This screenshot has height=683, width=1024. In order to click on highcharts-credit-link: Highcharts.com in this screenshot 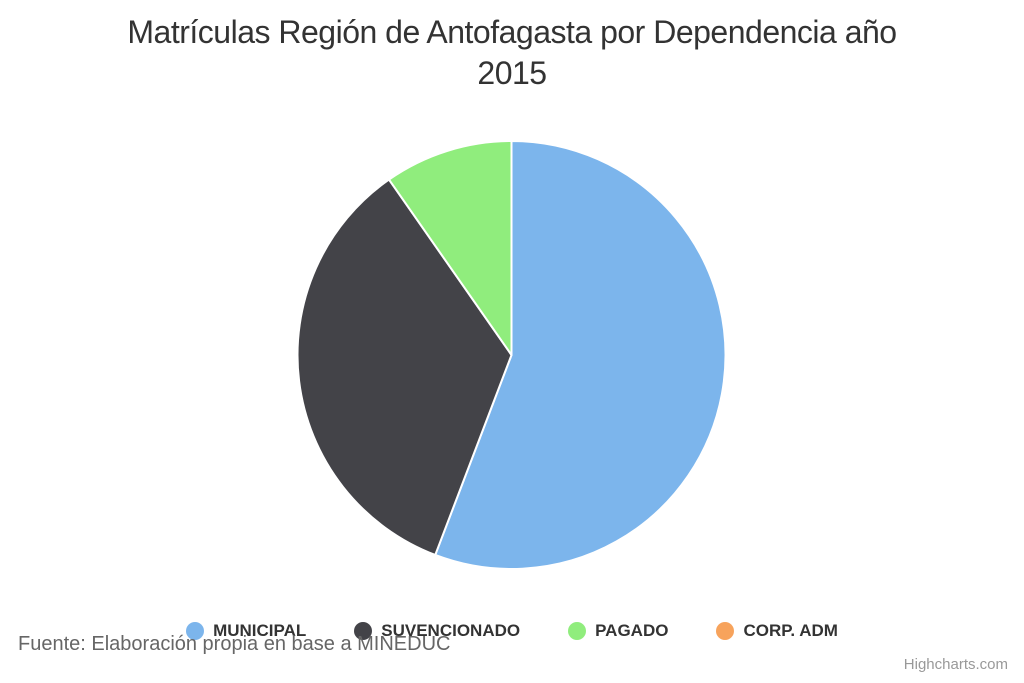, I will do `click(955, 664)`.